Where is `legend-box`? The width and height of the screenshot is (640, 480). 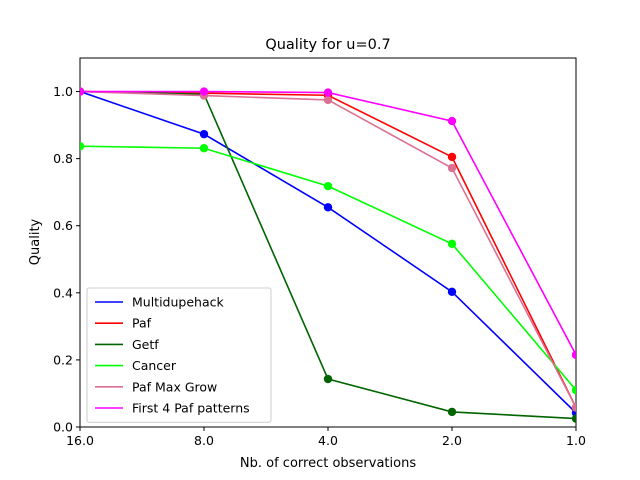
legend-box is located at coordinates (179, 355).